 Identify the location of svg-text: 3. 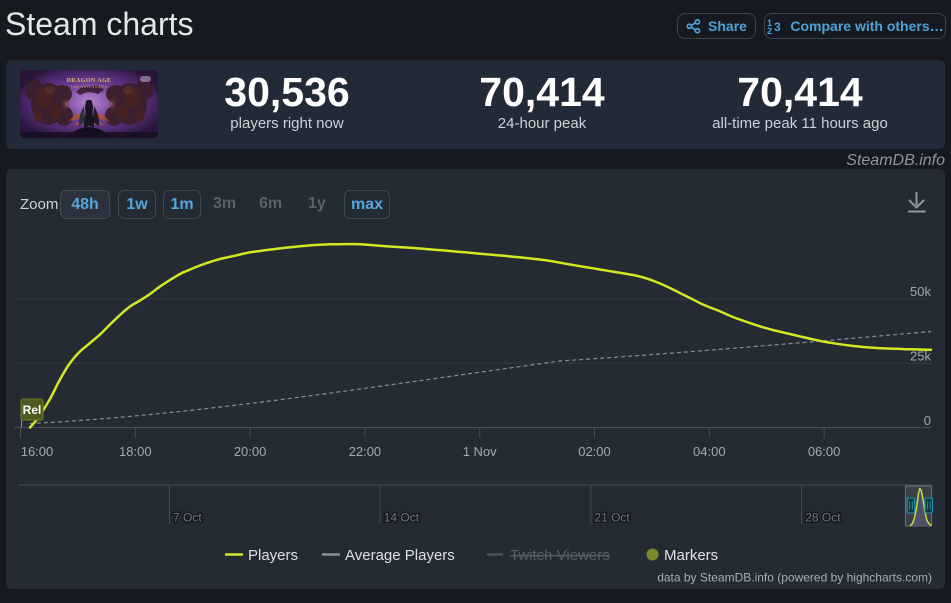
(777, 27).